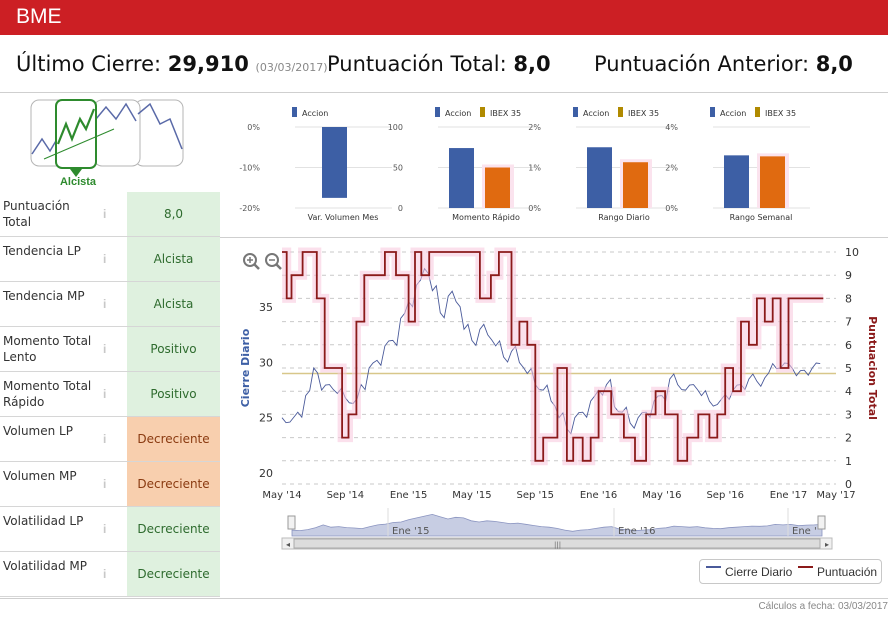  I want to click on indicator-row: Tendencia LP i Alcista, so click(110, 259).